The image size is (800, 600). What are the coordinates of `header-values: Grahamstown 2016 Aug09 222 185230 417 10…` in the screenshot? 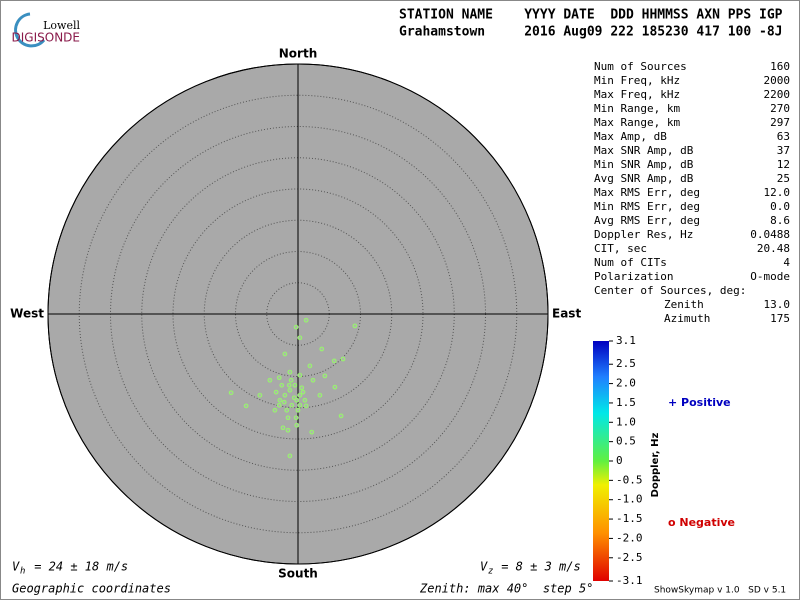 It's located at (591, 32).